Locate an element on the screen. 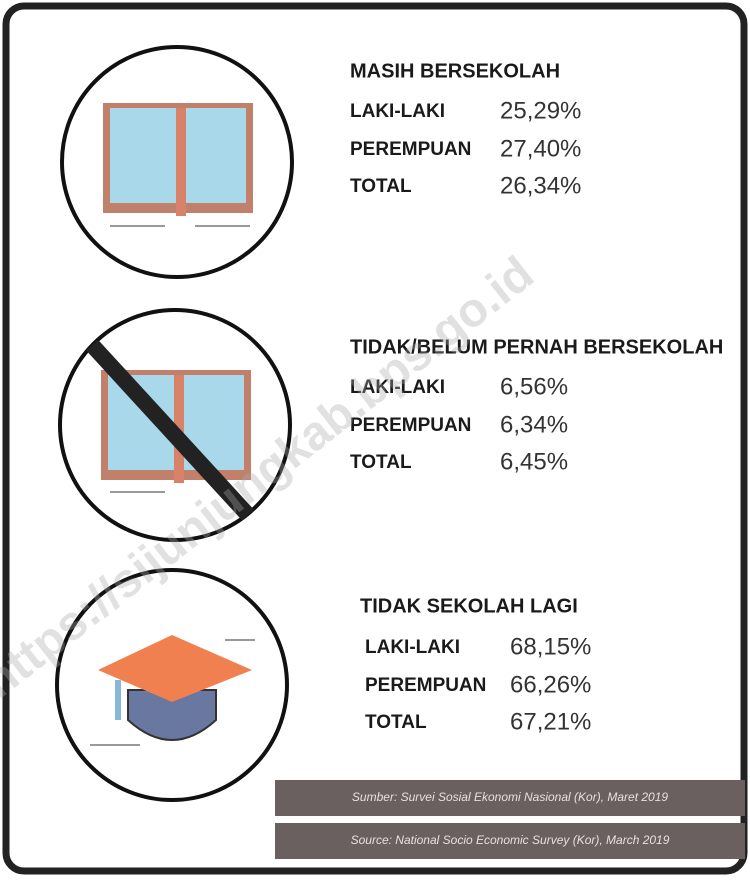 Image resolution: width=750 pixels, height=882 pixels. row-value: 6,34% is located at coordinates (534, 424).